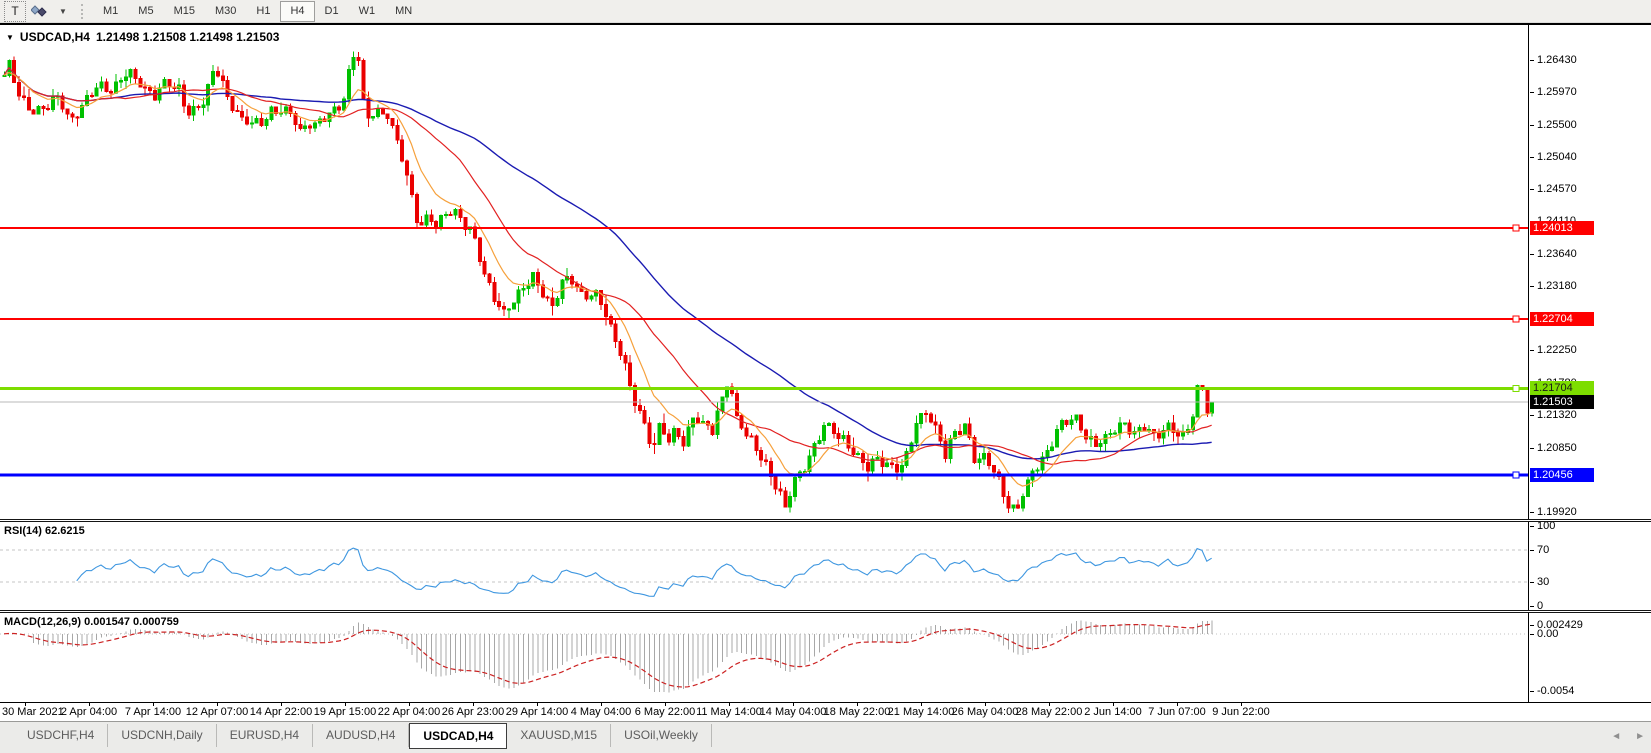 The width and height of the screenshot is (1651, 753). I want to click on time-axis-label: 7 Jun 07:00, so click(1177, 712).